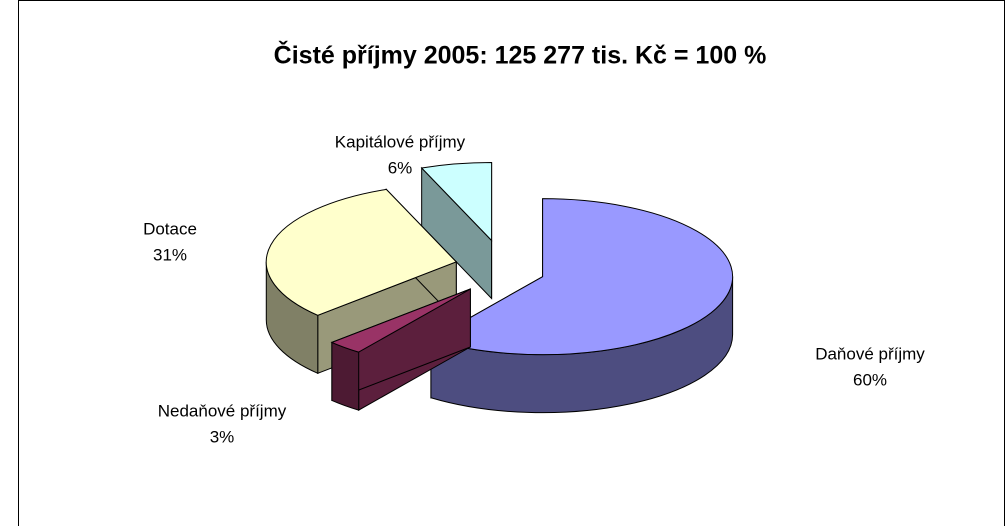  I want to click on slice-value-label: 31%, so click(170, 254).